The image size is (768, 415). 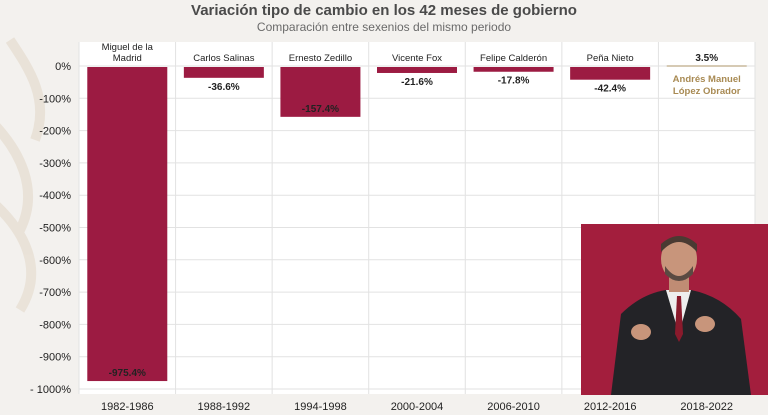 What do you see at coordinates (223, 58) in the screenshot?
I see `bar-name-label: Carlos Salinas` at bounding box center [223, 58].